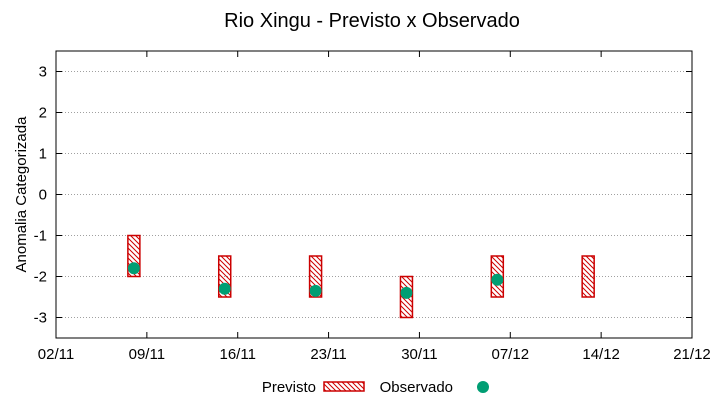  I want to click on y-tick-label: -3, so click(40, 318).